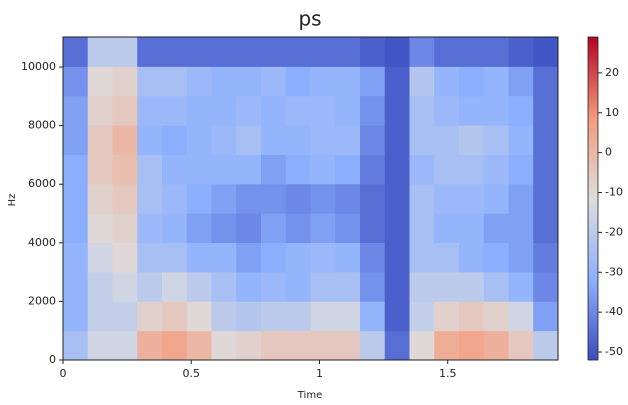  Describe the element at coordinates (593, 198) in the screenshot. I see `colorbar` at that location.